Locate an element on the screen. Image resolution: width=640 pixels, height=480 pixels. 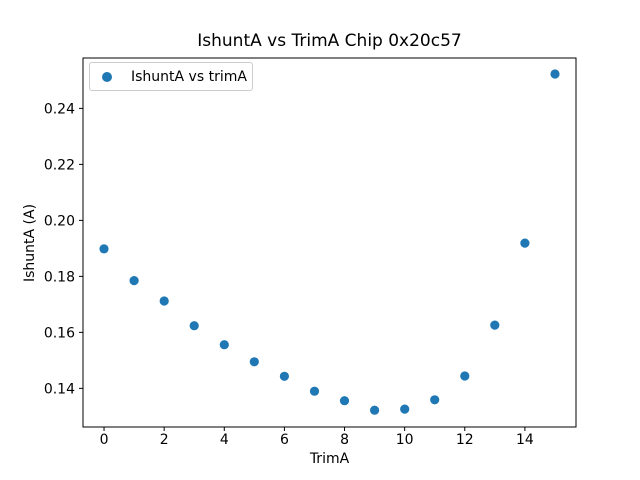
x-tick-label: 2 is located at coordinates (164, 440).